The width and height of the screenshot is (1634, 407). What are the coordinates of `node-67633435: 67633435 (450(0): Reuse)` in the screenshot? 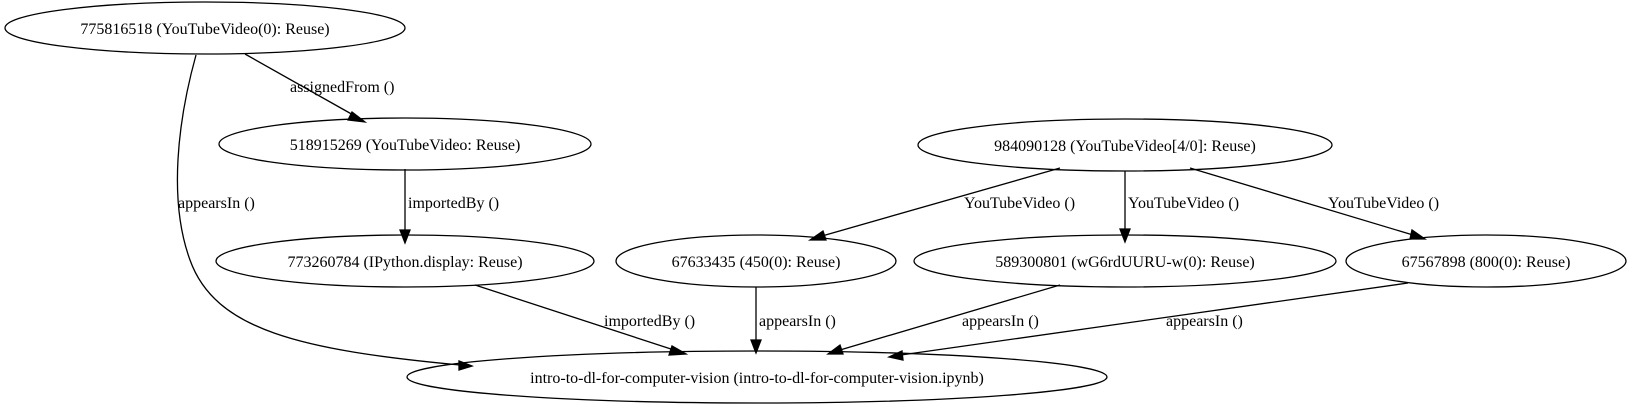 It's located at (756, 261).